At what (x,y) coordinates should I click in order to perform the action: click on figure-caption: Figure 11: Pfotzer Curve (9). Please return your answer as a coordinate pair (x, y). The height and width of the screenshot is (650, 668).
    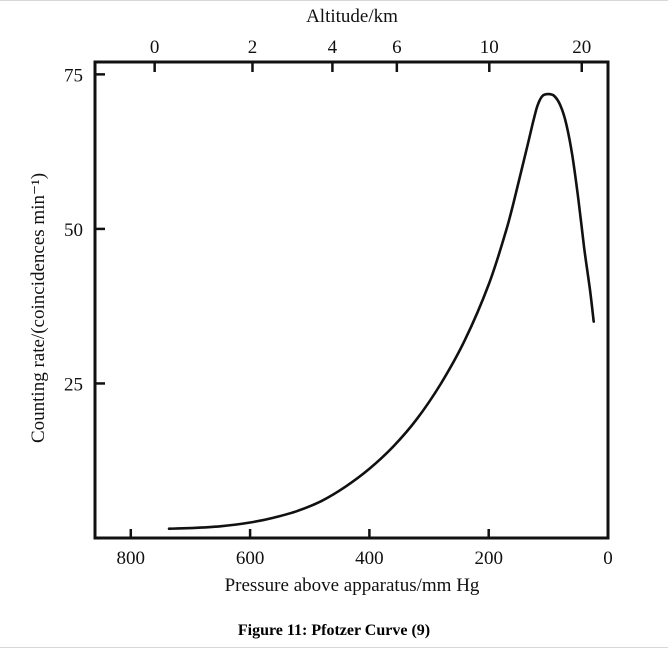
    Looking at the image, I should click on (334, 630).